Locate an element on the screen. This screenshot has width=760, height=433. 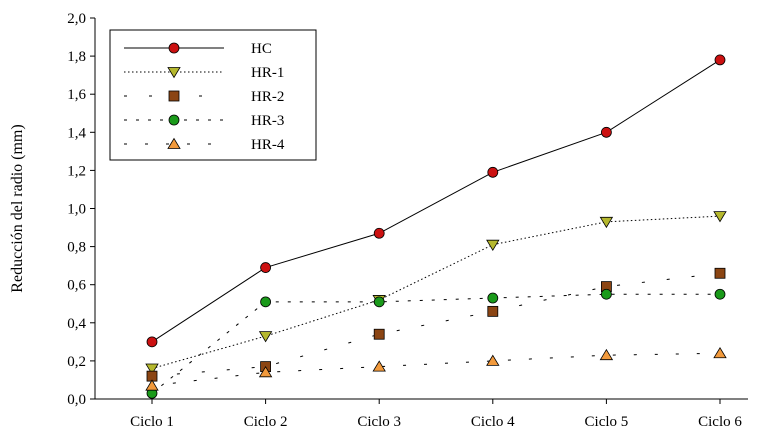
legend-box is located at coordinates (213, 95).